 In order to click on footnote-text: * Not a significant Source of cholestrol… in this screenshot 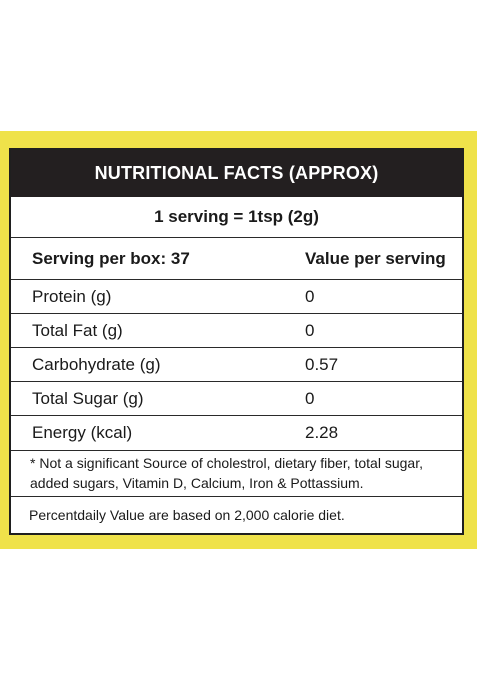, I will do `click(226, 473)`.